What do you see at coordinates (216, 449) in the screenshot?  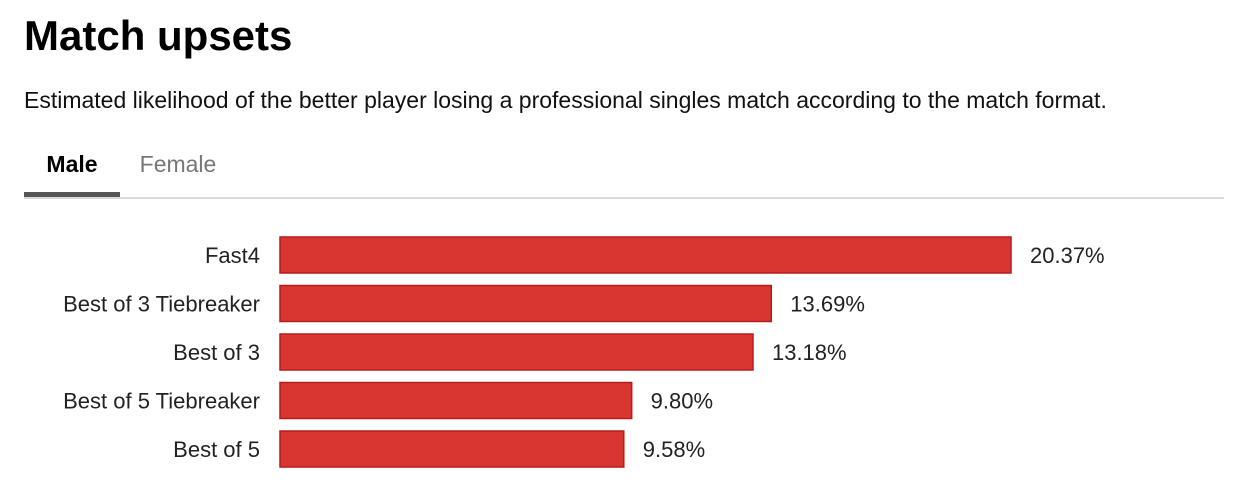 I see `category-label: Best of 5` at bounding box center [216, 449].